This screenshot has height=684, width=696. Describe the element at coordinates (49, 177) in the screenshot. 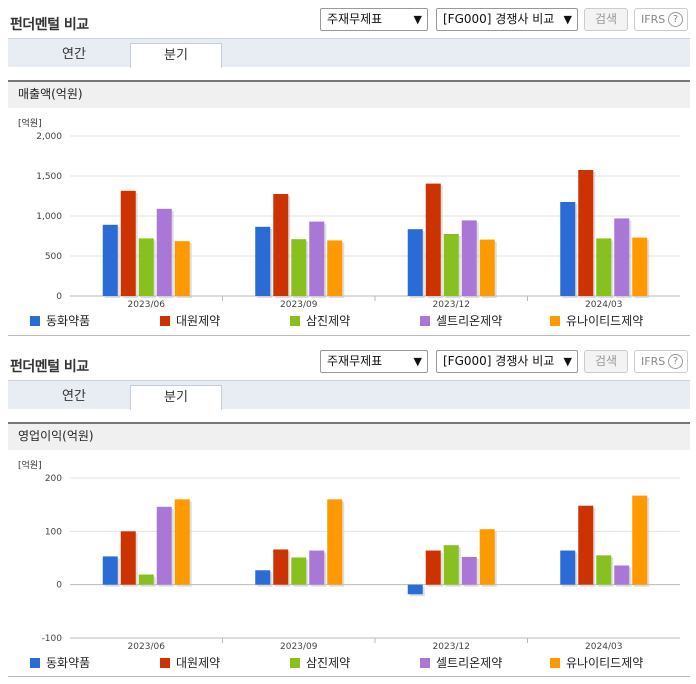

I see `y-tick-label: 1,500` at that location.